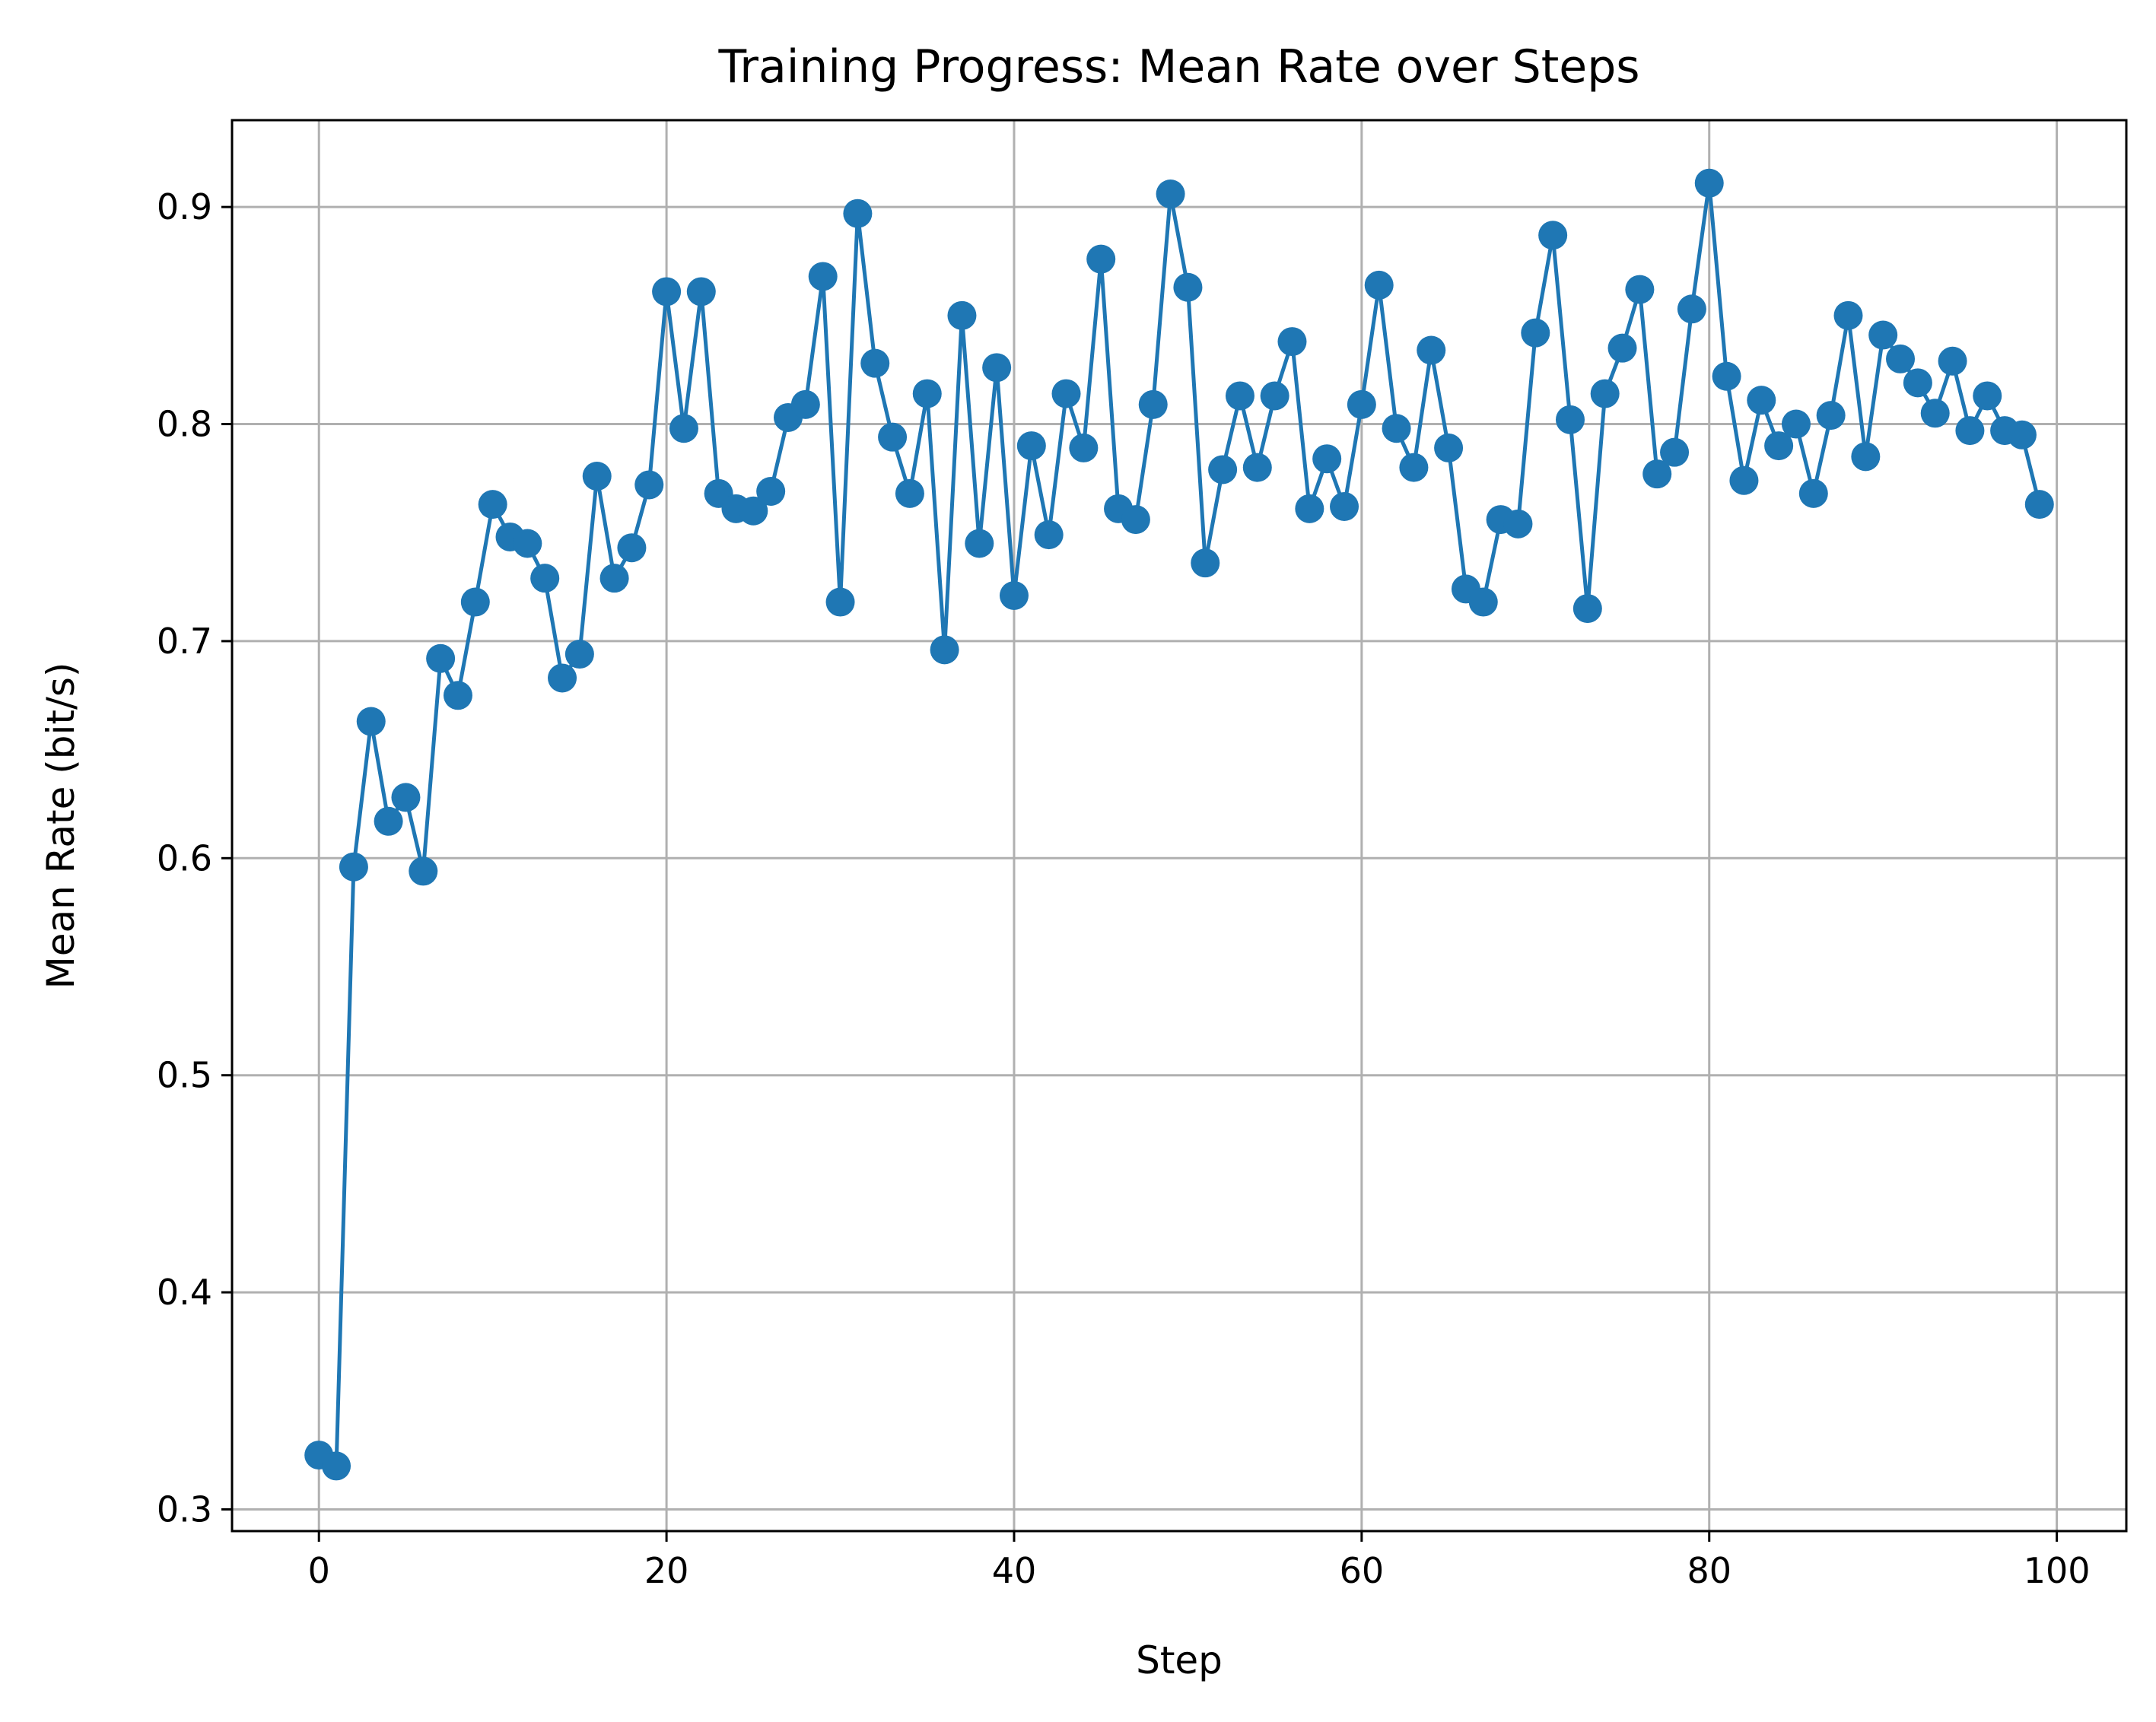 The width and height of the screenshot is (2156, 1722). I want to click on x-tick-label: 0, so click(319, 1570).